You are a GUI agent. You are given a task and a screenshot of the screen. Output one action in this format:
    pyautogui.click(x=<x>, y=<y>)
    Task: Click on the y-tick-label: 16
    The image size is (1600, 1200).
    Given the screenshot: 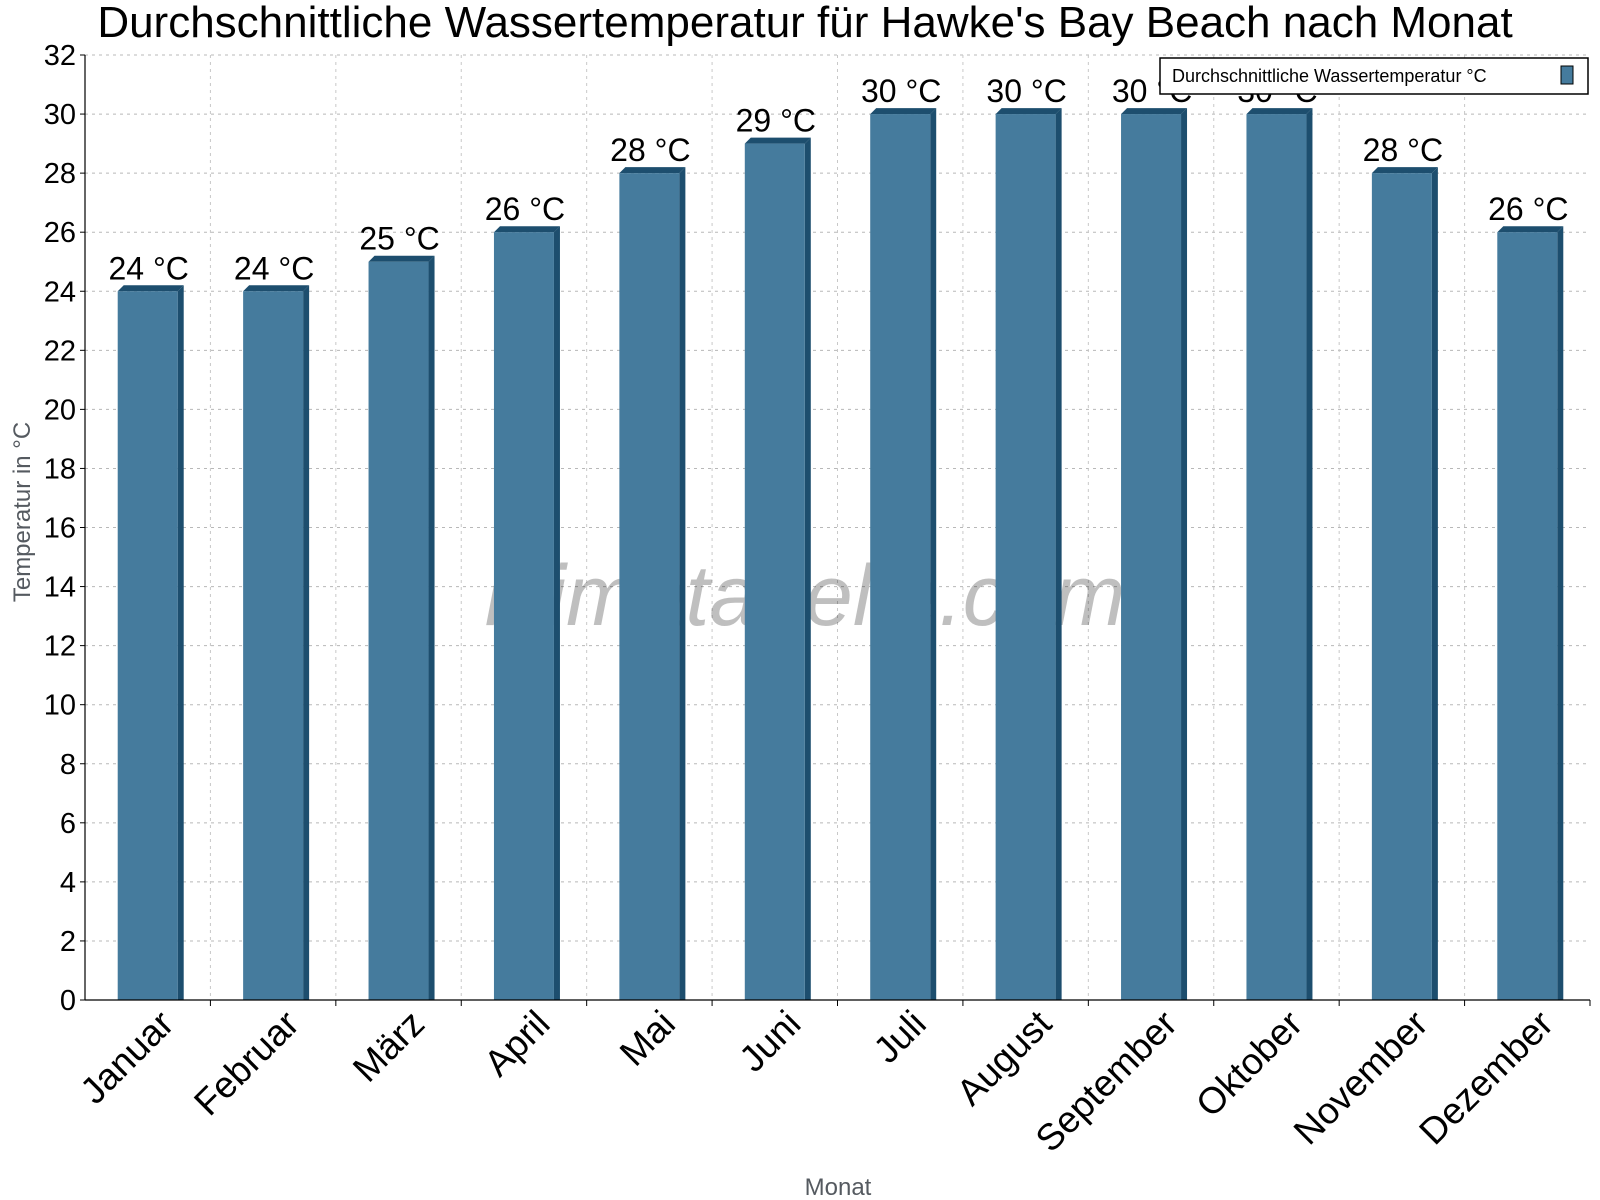 What is the action you would take?
    pyautogui.click(x=60, y=529)
    